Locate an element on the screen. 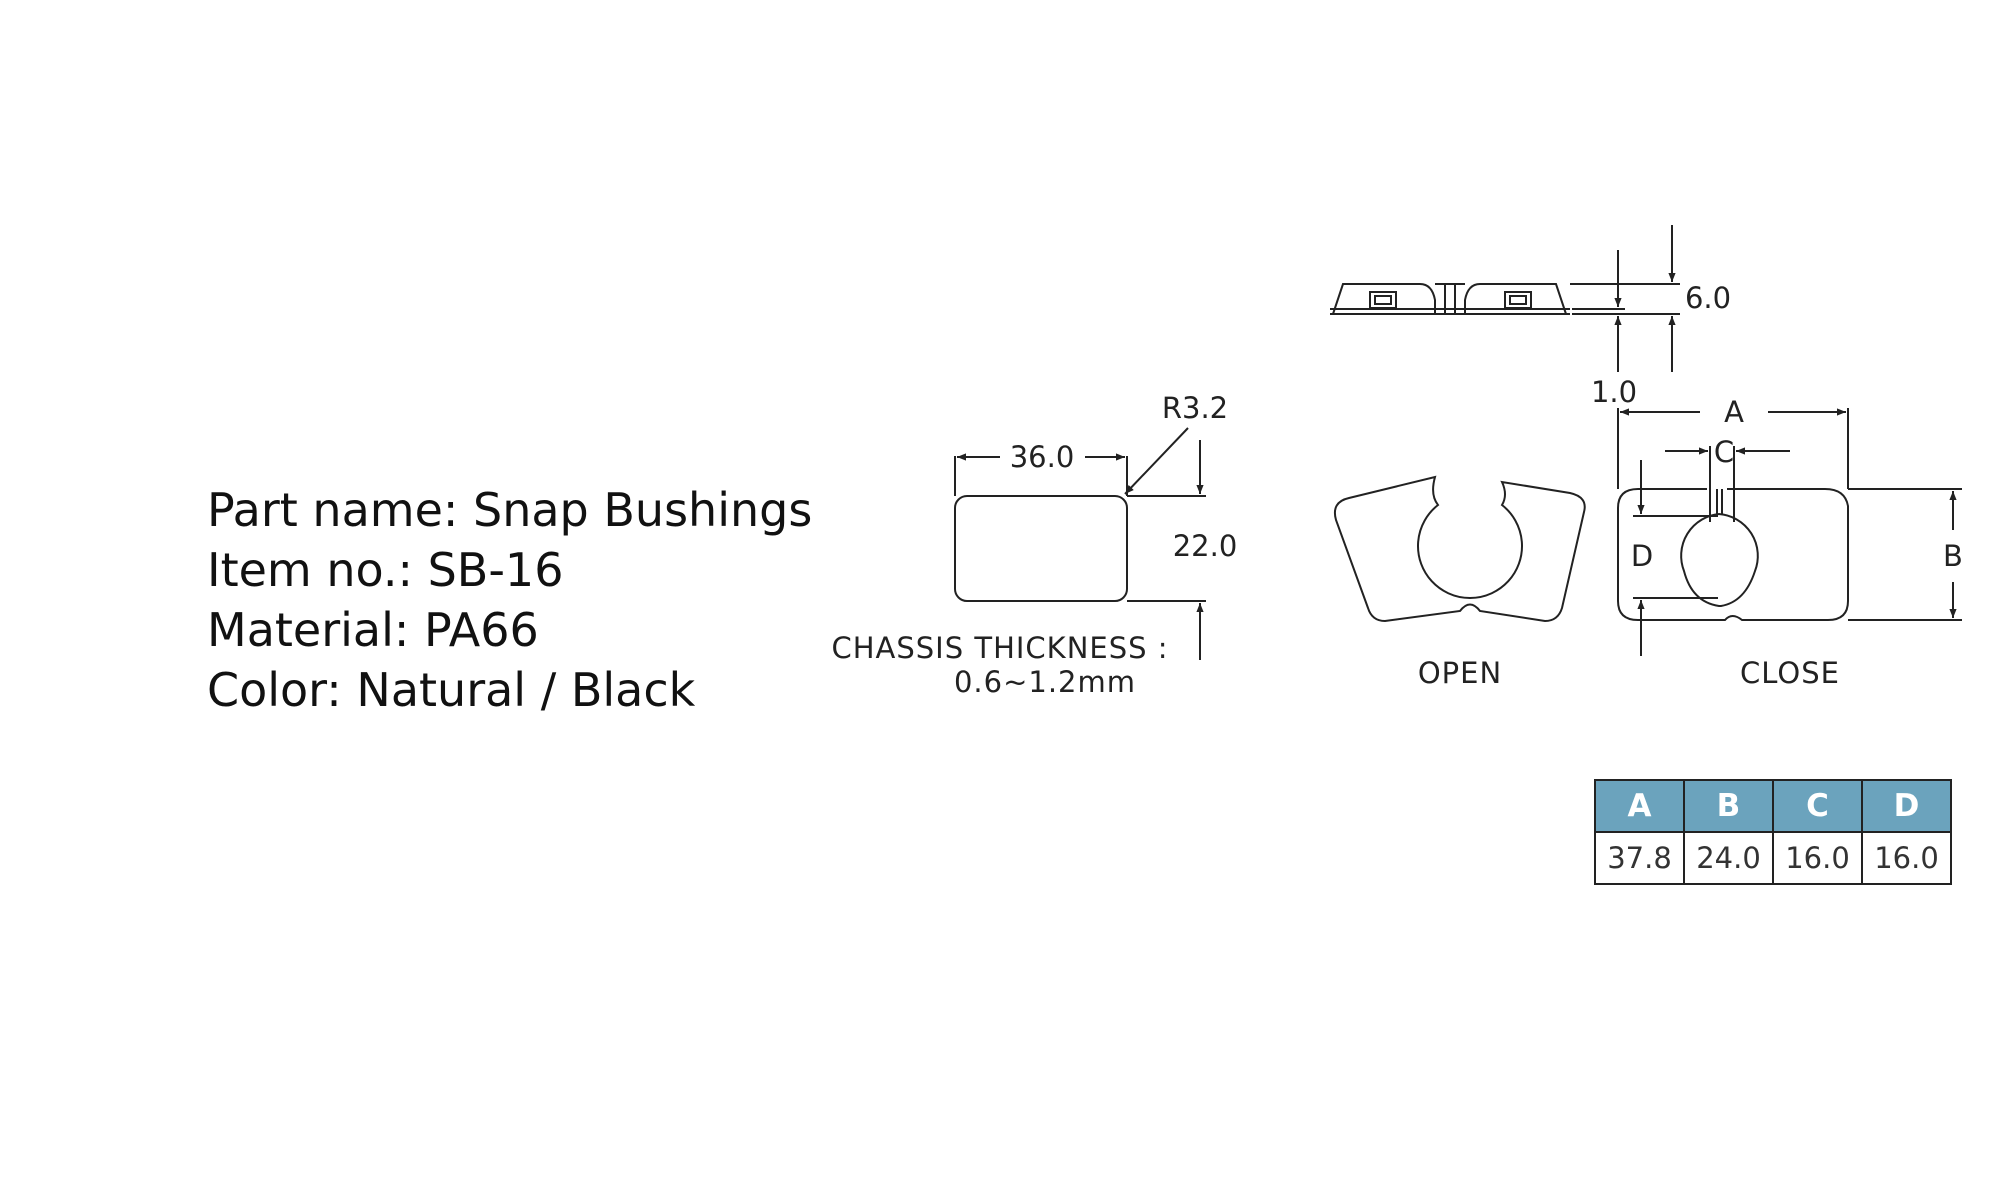  table-header-cell: D is located at coordinates (1906, 806).